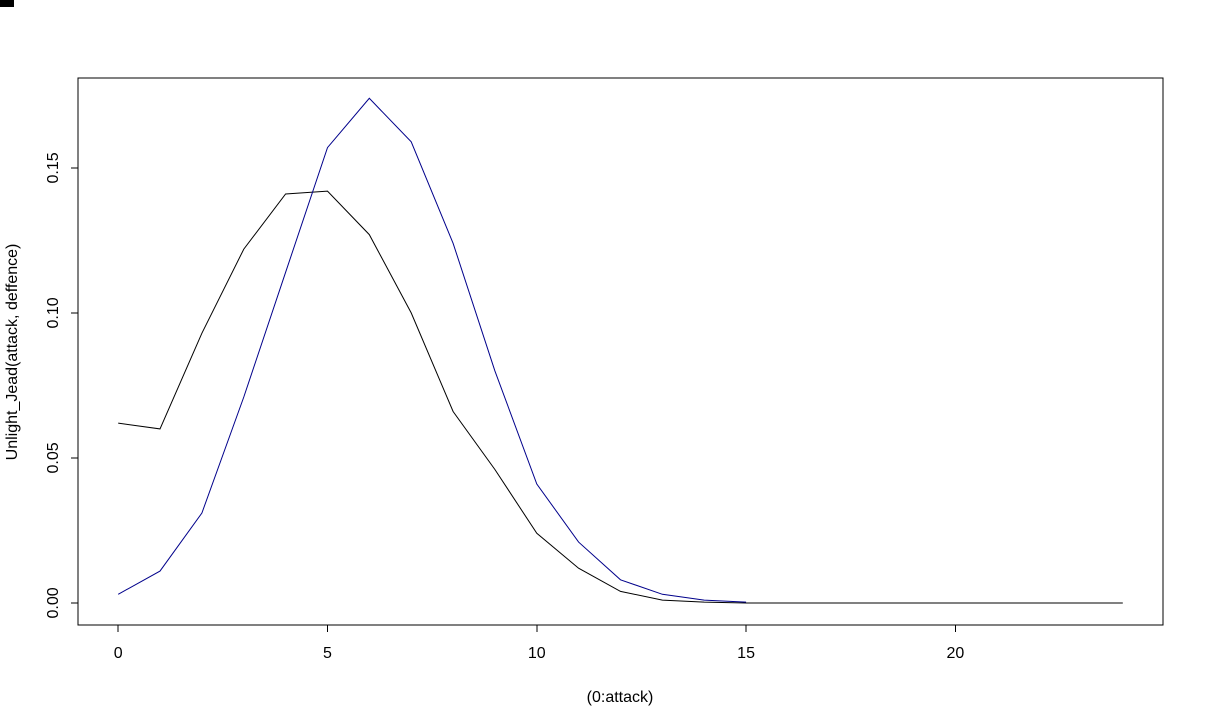 The height and width of the screenshot is (723, 1206). I want to click on x-tick-label: 15, so click(746, 653).